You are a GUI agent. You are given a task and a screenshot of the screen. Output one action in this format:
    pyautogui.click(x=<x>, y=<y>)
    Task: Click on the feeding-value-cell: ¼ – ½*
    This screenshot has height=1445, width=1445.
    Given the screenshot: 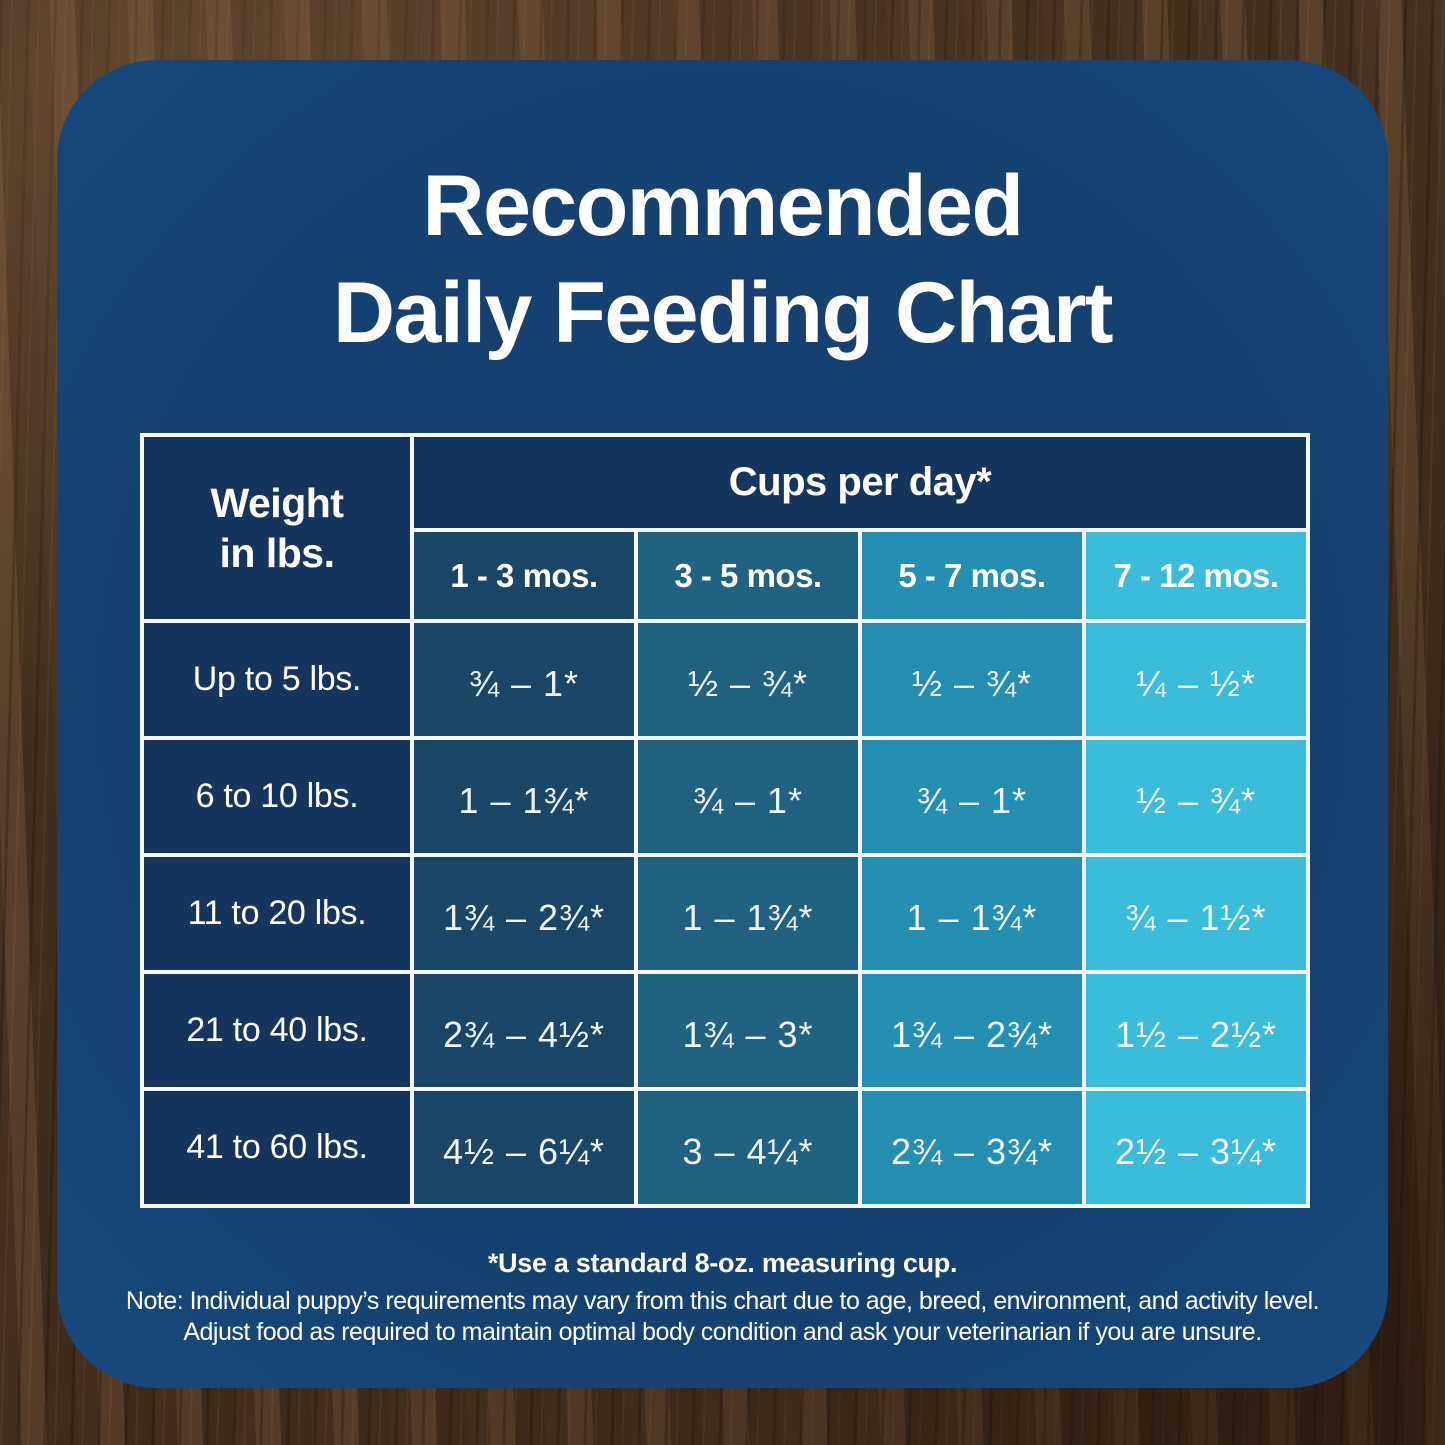 What is the action you would take?
    pyautogui.click(x=1196, y=679)
    